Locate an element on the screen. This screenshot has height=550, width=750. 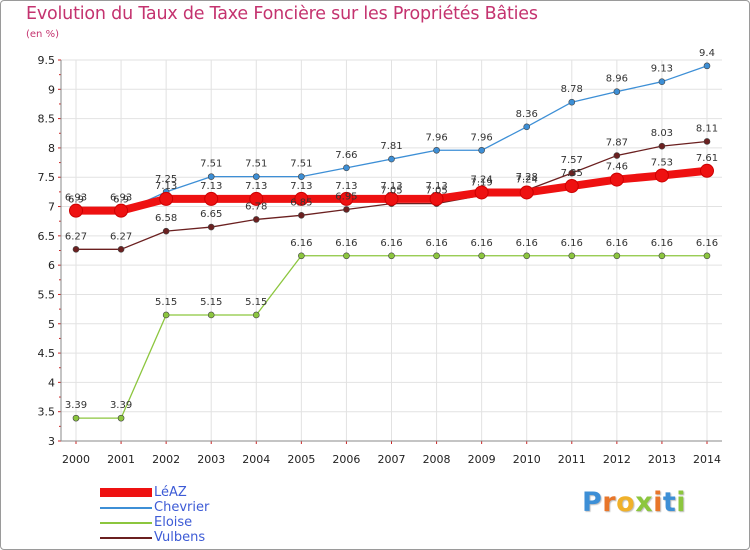
x-tick-label: 2003 is located at coordinates (211, 459).